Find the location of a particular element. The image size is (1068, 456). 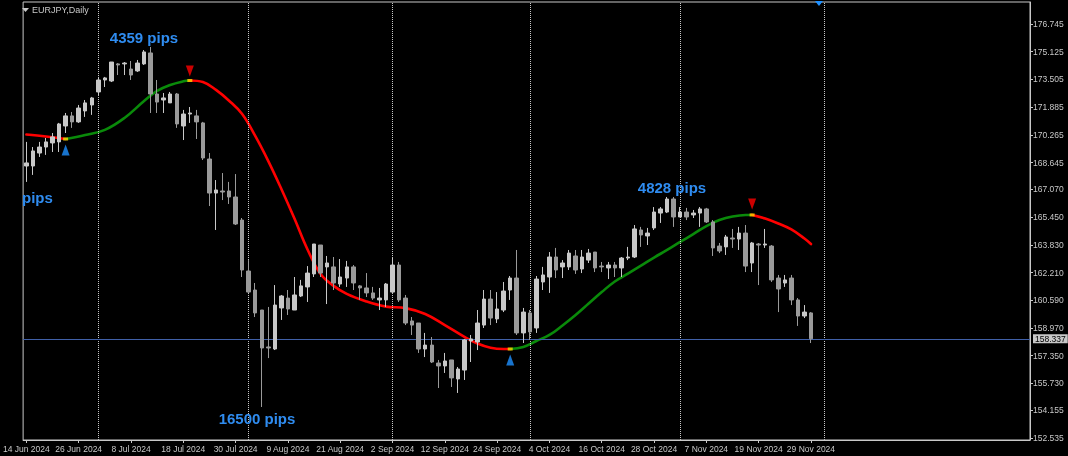

y-tick-label: 173.505 is located at coordinates (1048, 79).